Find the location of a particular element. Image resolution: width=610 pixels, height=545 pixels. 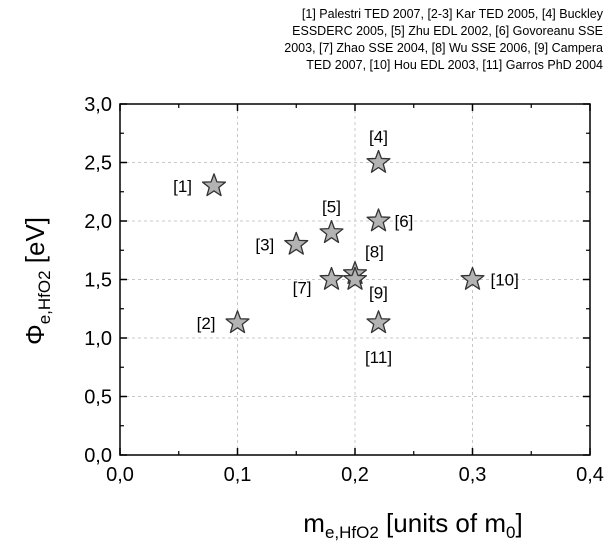

y-tick-label: 0,5 is located at coordinates (98, 398).